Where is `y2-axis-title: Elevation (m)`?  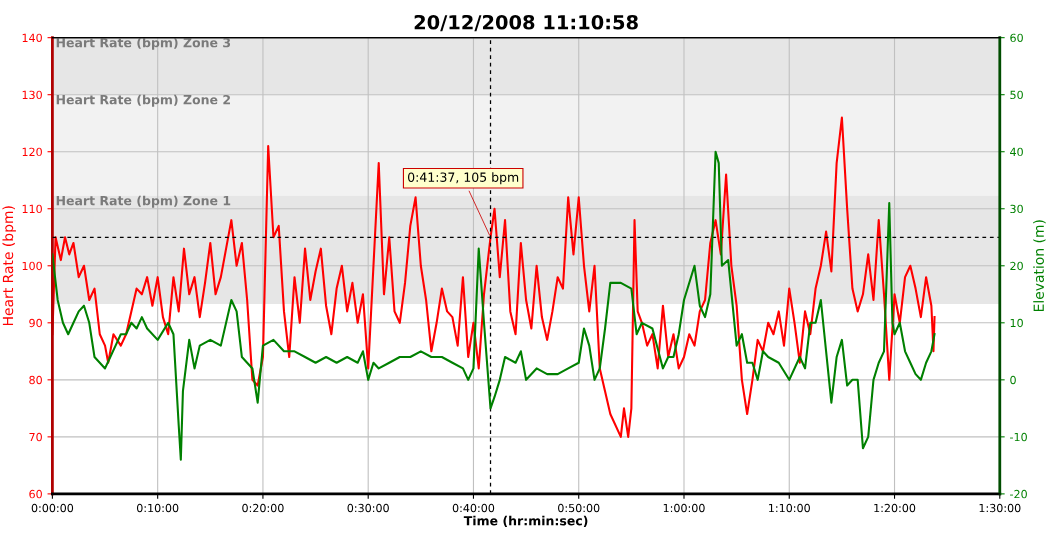 y2-axis-title: Elevation (m) is located at coordinates (1039, 266).